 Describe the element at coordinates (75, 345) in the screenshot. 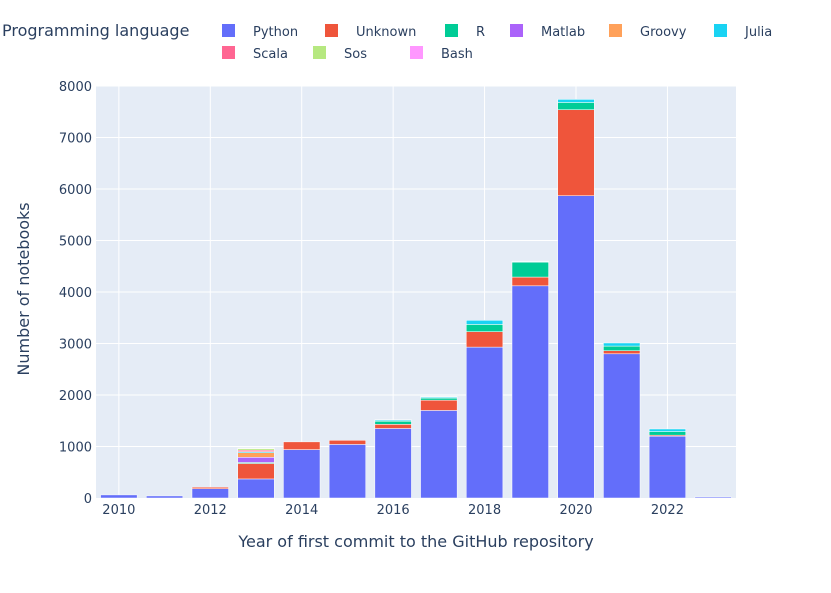

I see `y-tick-label: 3000` at that location.